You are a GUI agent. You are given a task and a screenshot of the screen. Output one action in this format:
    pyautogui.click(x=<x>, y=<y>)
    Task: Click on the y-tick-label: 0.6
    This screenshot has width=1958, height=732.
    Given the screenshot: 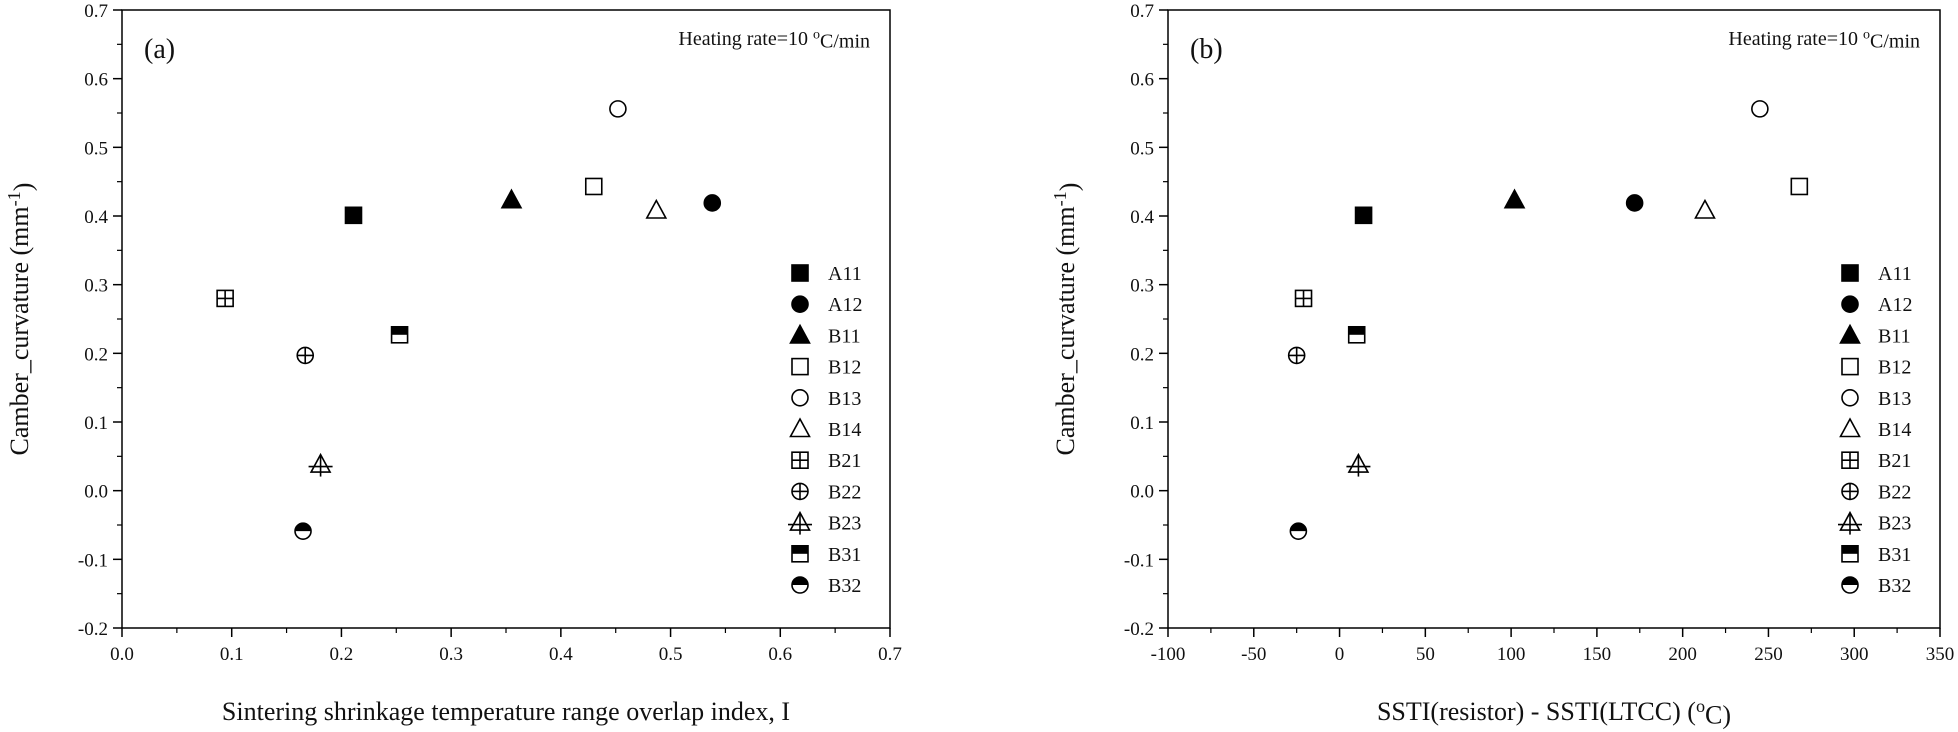 What is the action you would take?
    pyautogui.click(x=96, y=80)
    